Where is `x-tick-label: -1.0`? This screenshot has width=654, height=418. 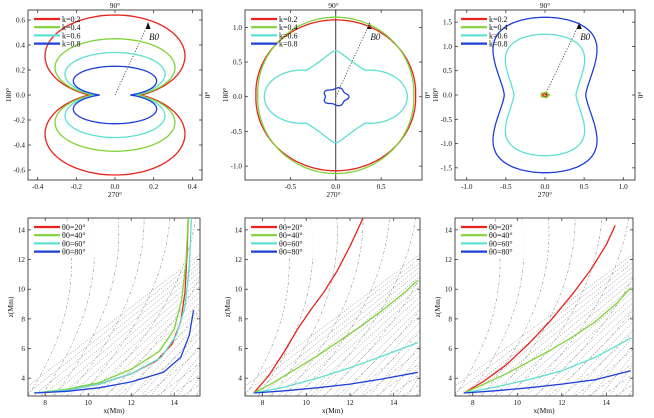 x-tick-label: -1.0 is located at coordinates (467, 187).